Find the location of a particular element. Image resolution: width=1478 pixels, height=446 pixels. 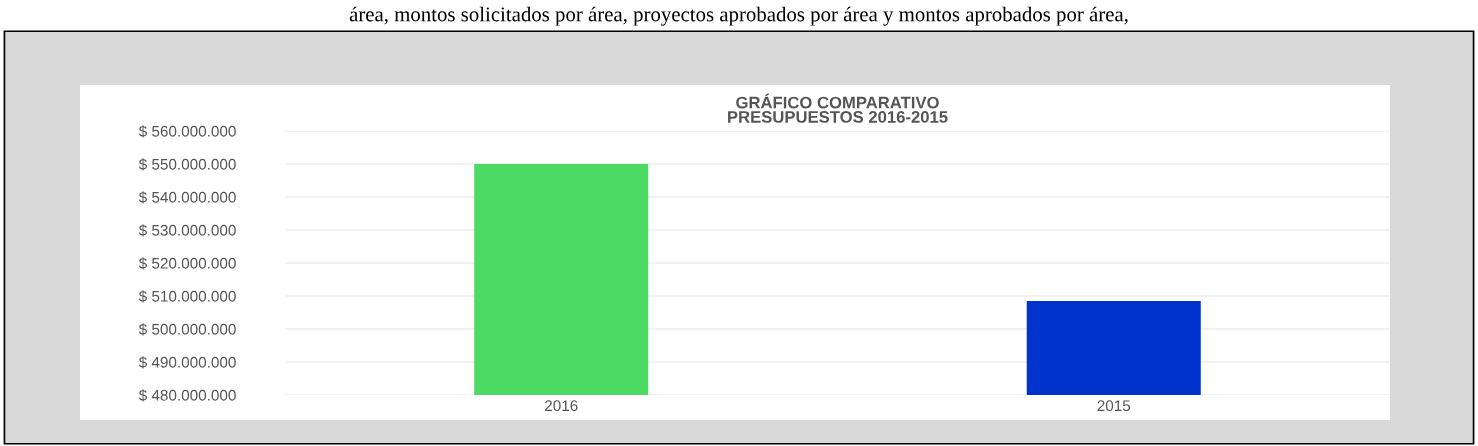

y-tick-label: $ 490.000.000 is located at coordinates (187, 362).